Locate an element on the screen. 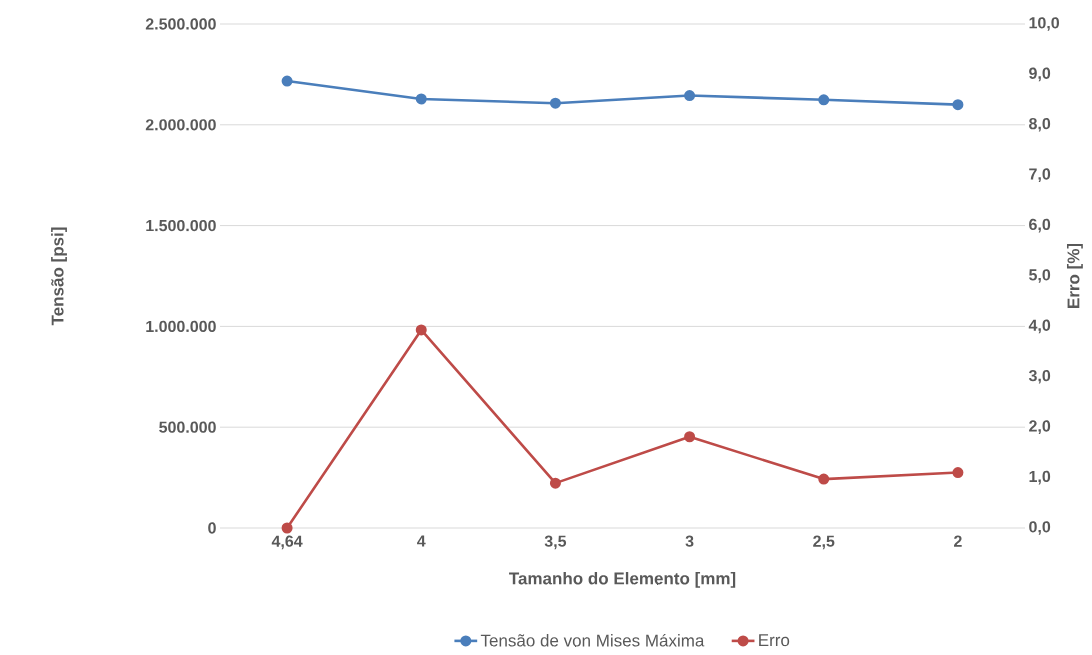  y-tick-label: 500.000 is located at coordinates (187, 427).